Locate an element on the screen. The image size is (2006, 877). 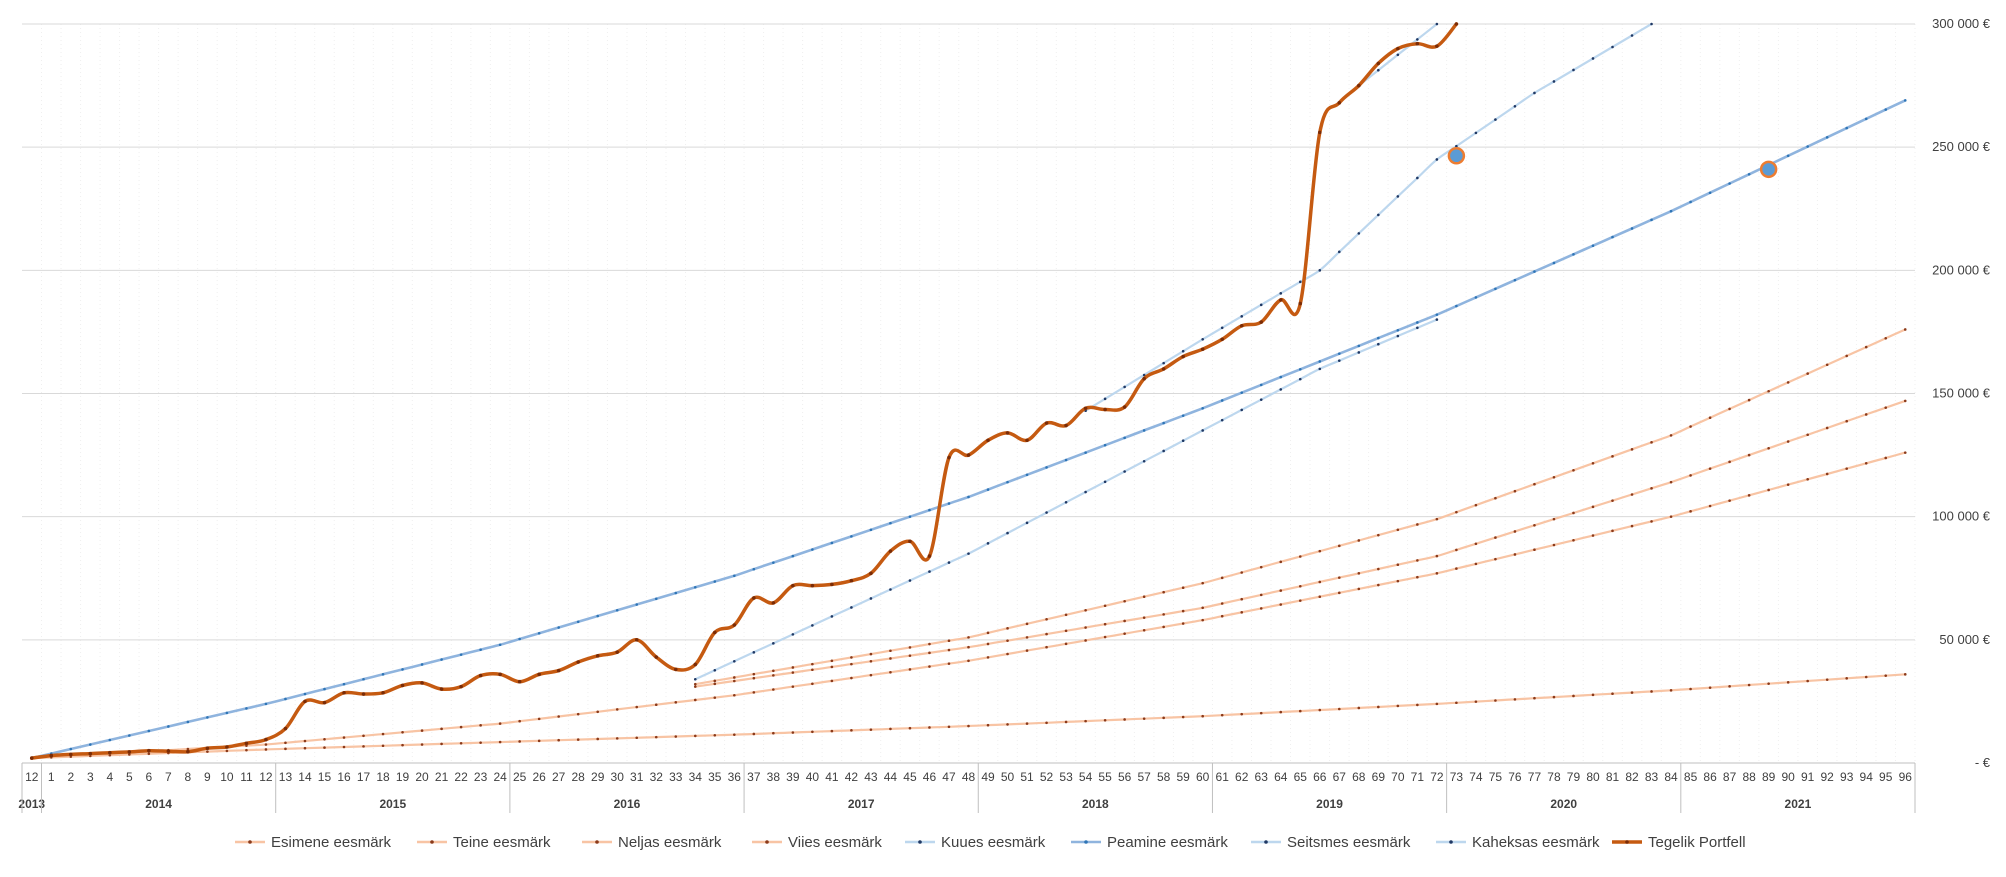
year-label: 2017 is located at coordinates (861, 804).